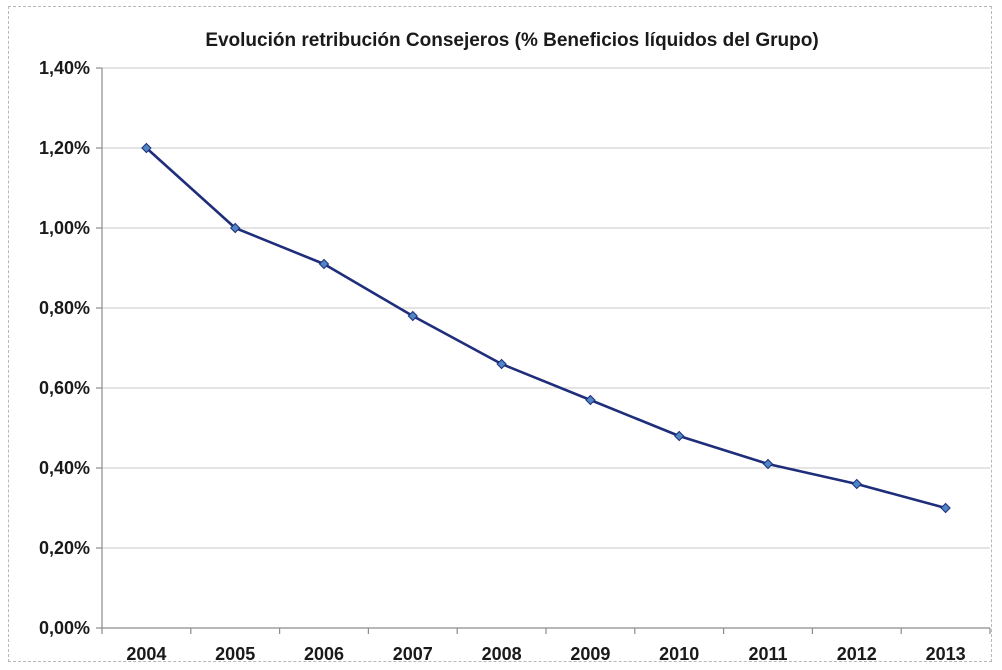 The height and width of the screenshot is (670, 1002). I want to click on y-tick-label: 0,20%, so click(64, 548).